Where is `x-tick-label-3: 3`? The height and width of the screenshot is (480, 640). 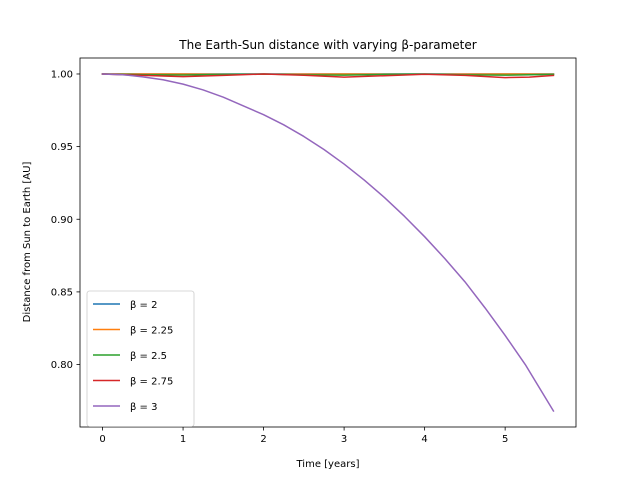
x-tick-label-3: 3 is located at coordinates (344, 439).